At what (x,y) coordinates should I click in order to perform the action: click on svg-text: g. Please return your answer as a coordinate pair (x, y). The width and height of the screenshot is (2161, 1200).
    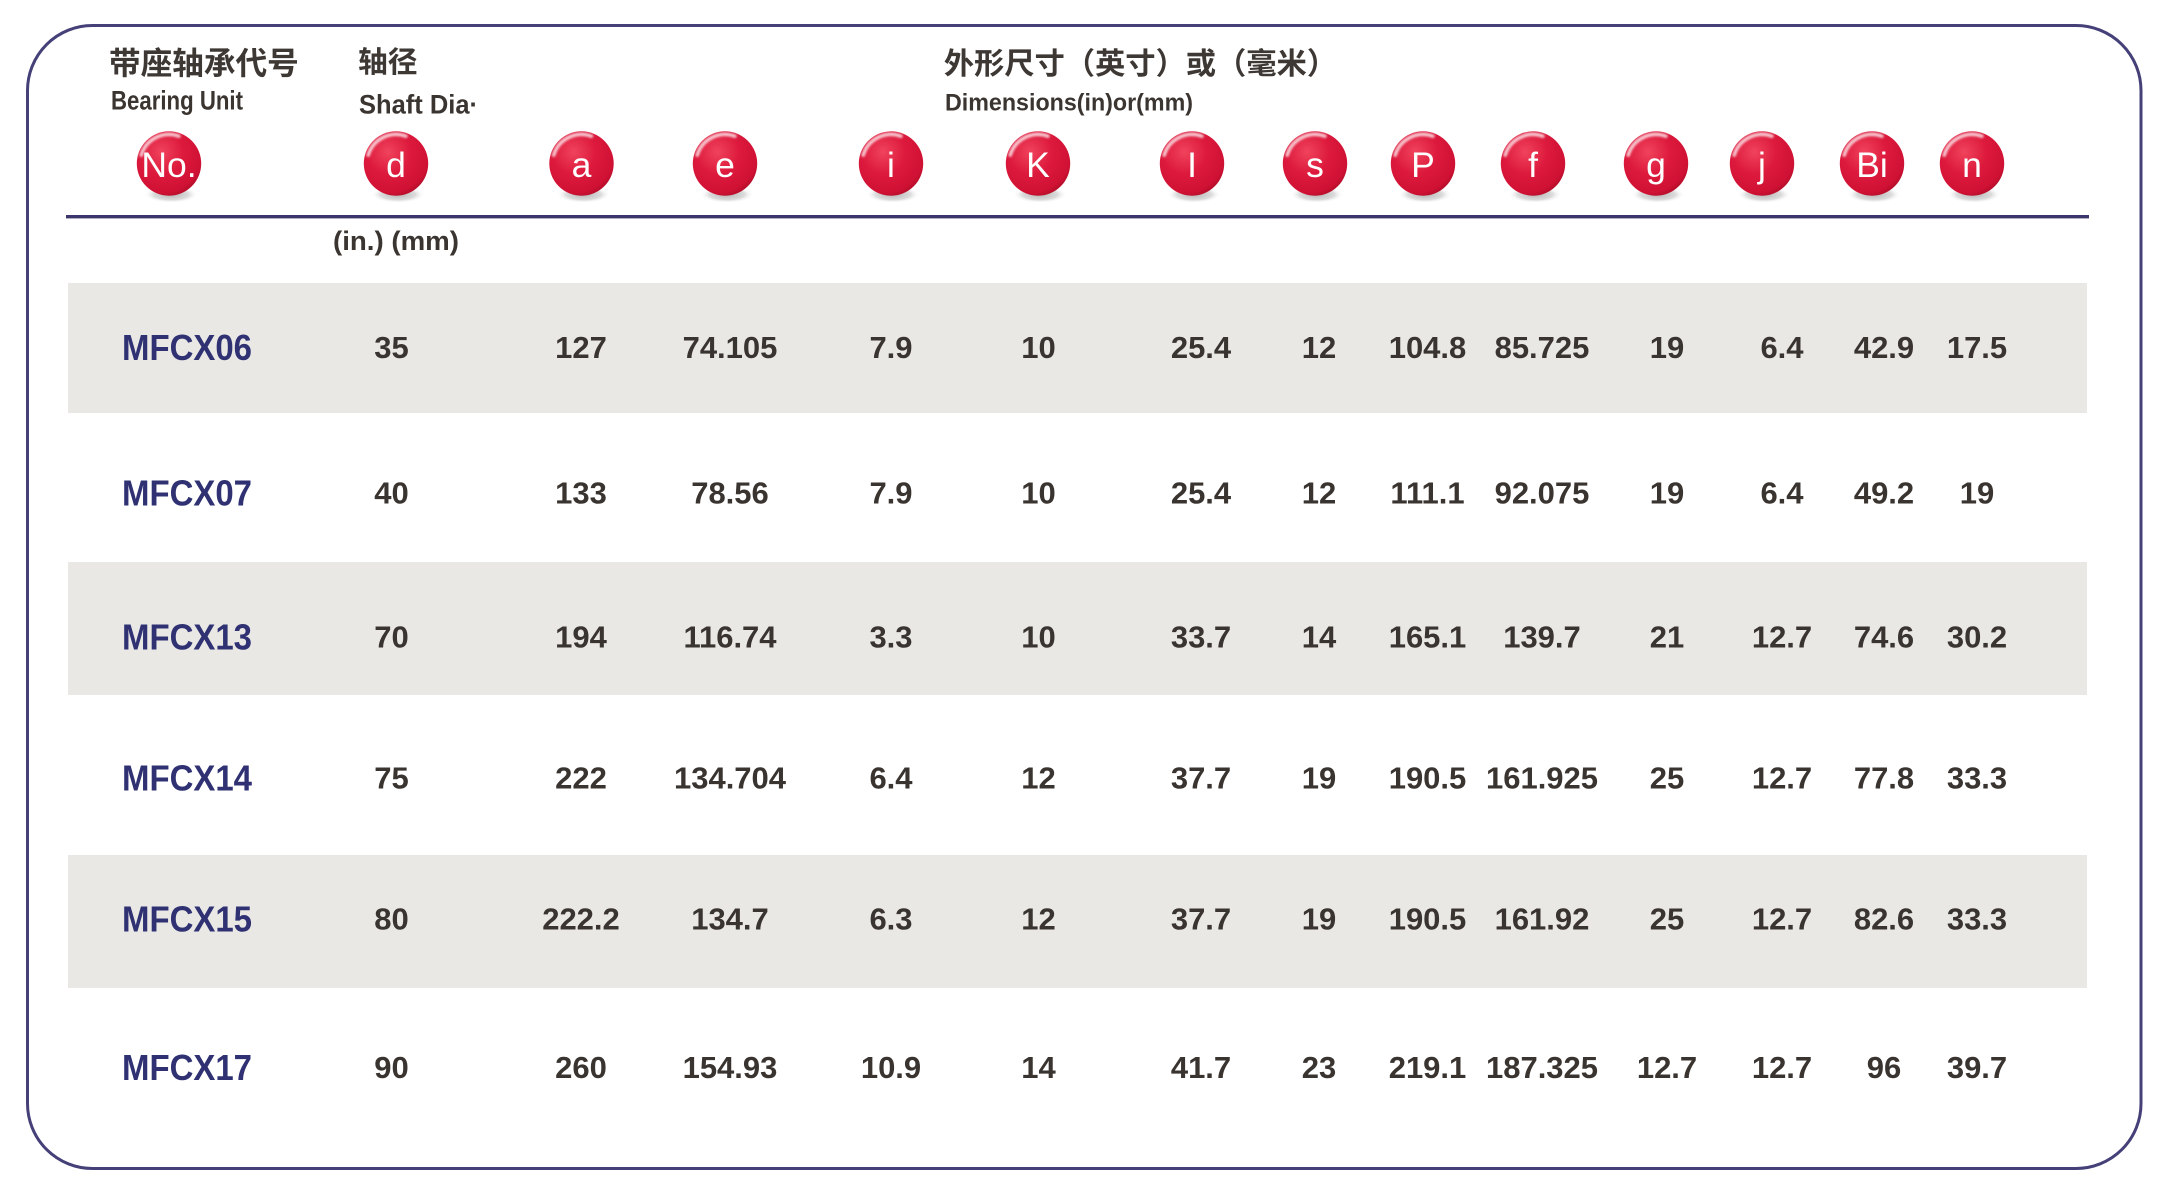
    Looking at the image, I should click on (1656, 165).